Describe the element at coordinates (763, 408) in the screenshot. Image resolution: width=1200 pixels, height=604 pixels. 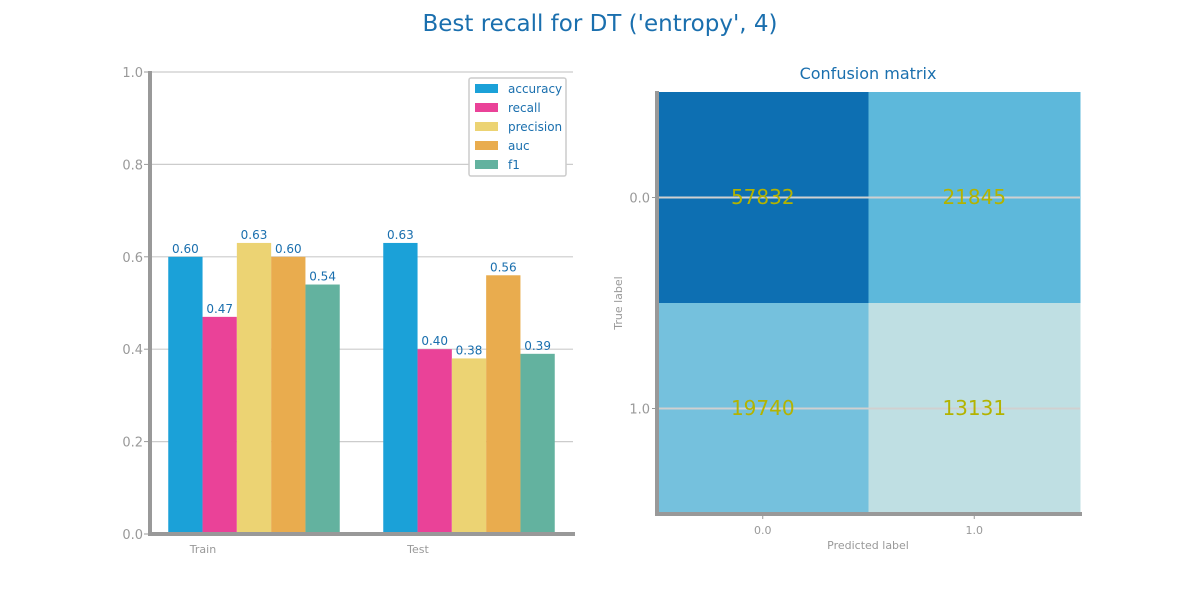
I see `cm-value: 19740` at that location.